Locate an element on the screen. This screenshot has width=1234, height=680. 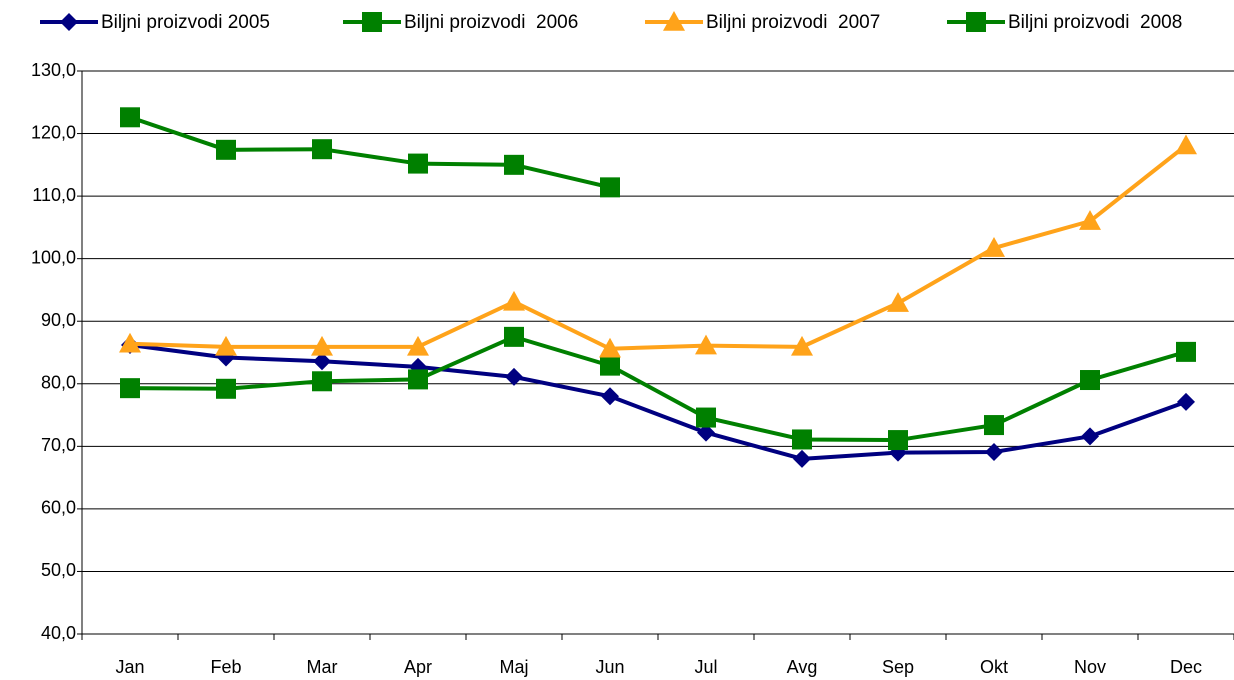
y-tick-label: 110,0 is located at coordinates (54, 195).